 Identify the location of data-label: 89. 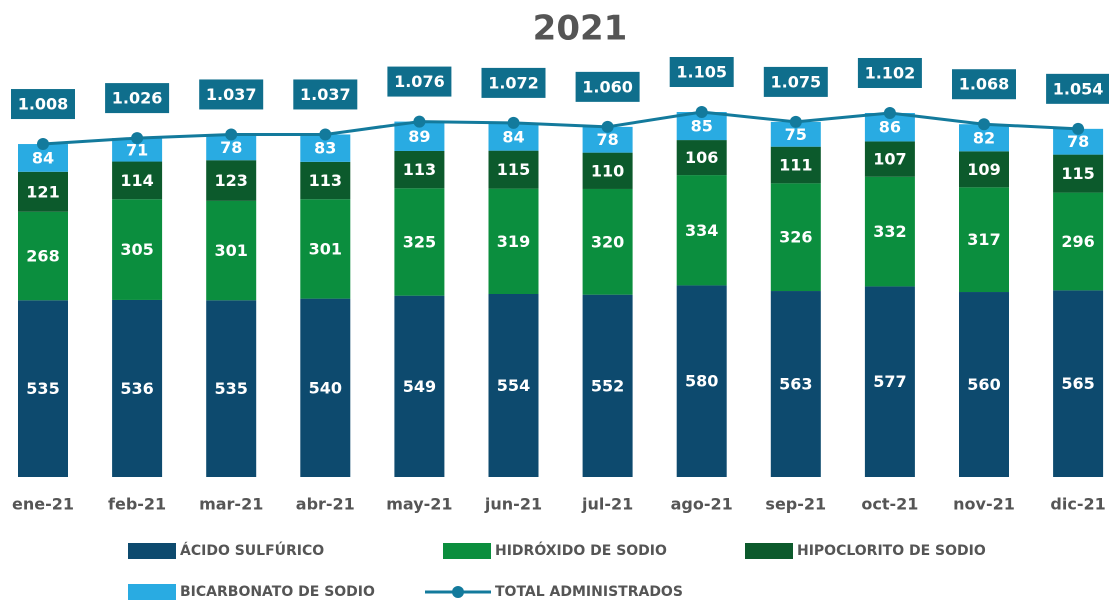
(419, 136).